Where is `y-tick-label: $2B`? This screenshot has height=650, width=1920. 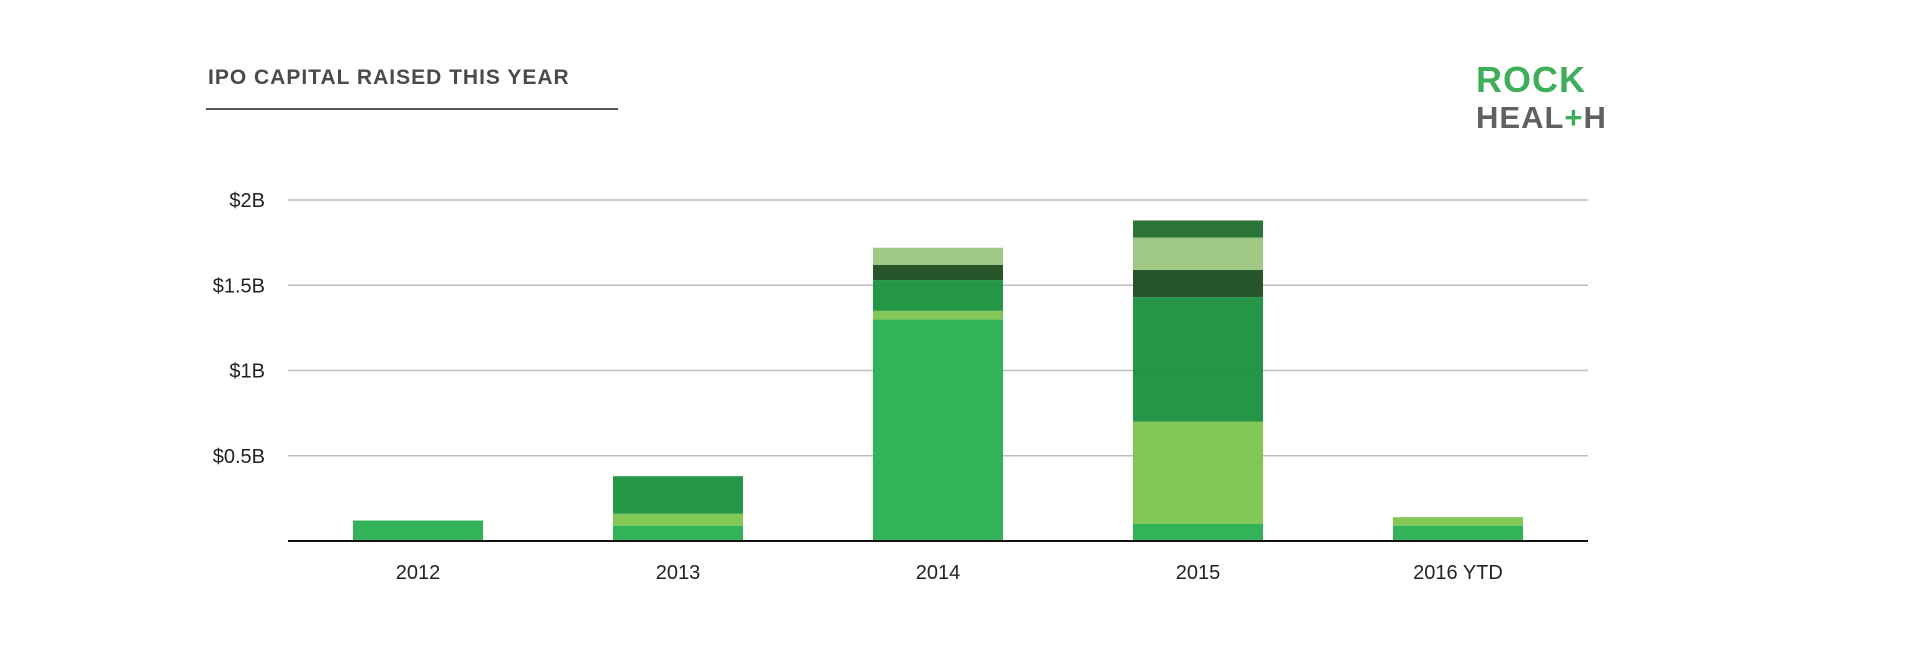
y-tick-label: $2B is located at coordinates (247, 201).